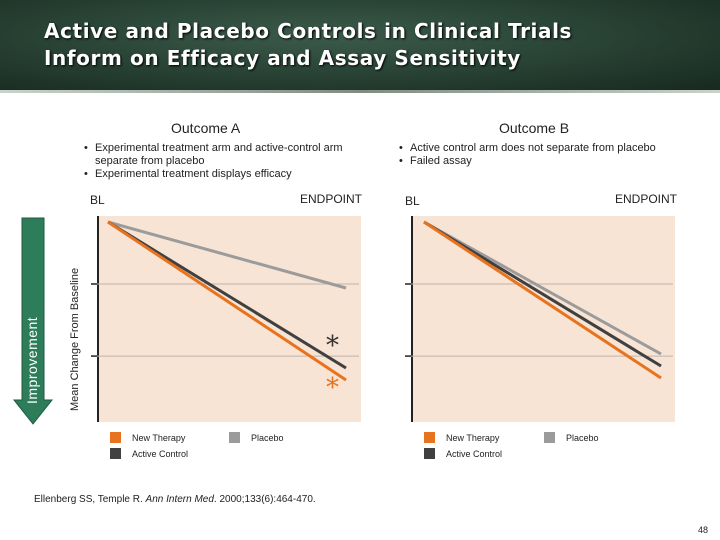 Image resolution: width=720 pixels, height=540 pixels. What do you see at coordinates (534, 128) in the screenshot?
I see `outcome-b-title: Outcome B` at bounding box center [534, 128].